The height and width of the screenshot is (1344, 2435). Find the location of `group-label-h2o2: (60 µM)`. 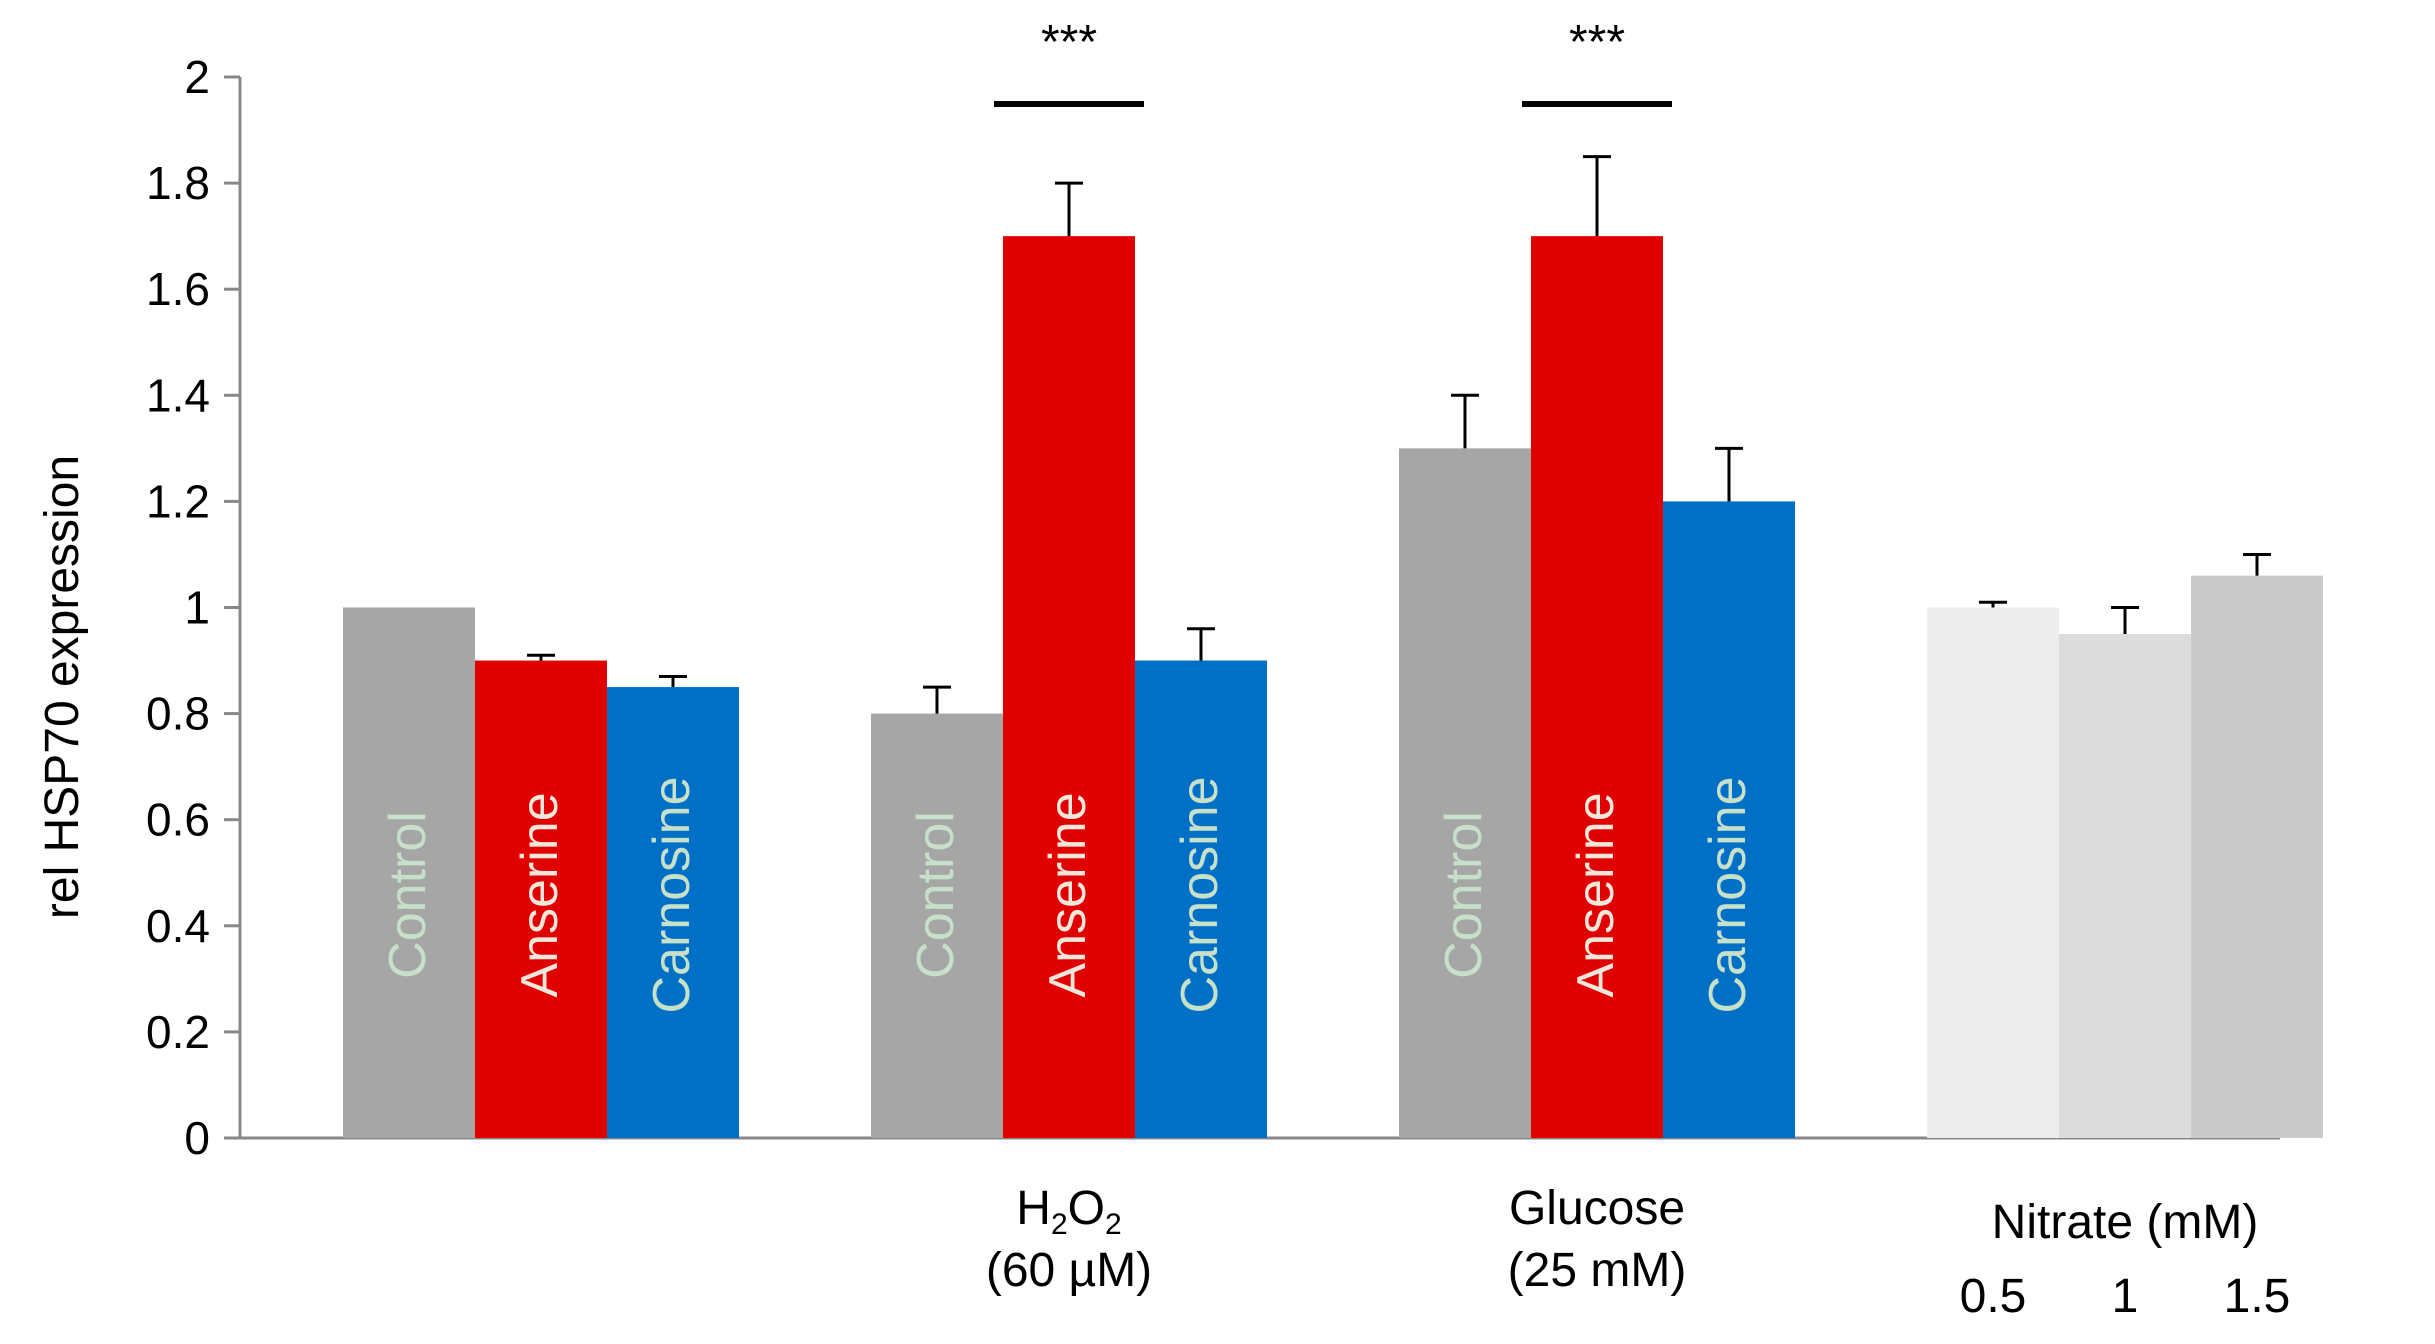

group-label-h2o2: (60 µM) is located at coordinates (1069, 1270).